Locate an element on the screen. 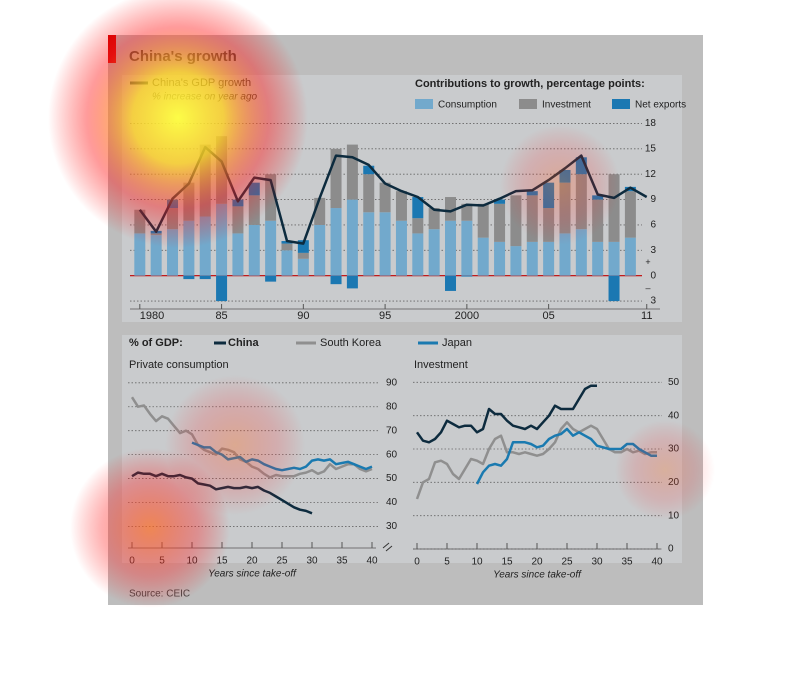 Image resolution: width=810 pixels, height=700 pixels. x-tick-label: 85 is located at coordinates (221, 316).